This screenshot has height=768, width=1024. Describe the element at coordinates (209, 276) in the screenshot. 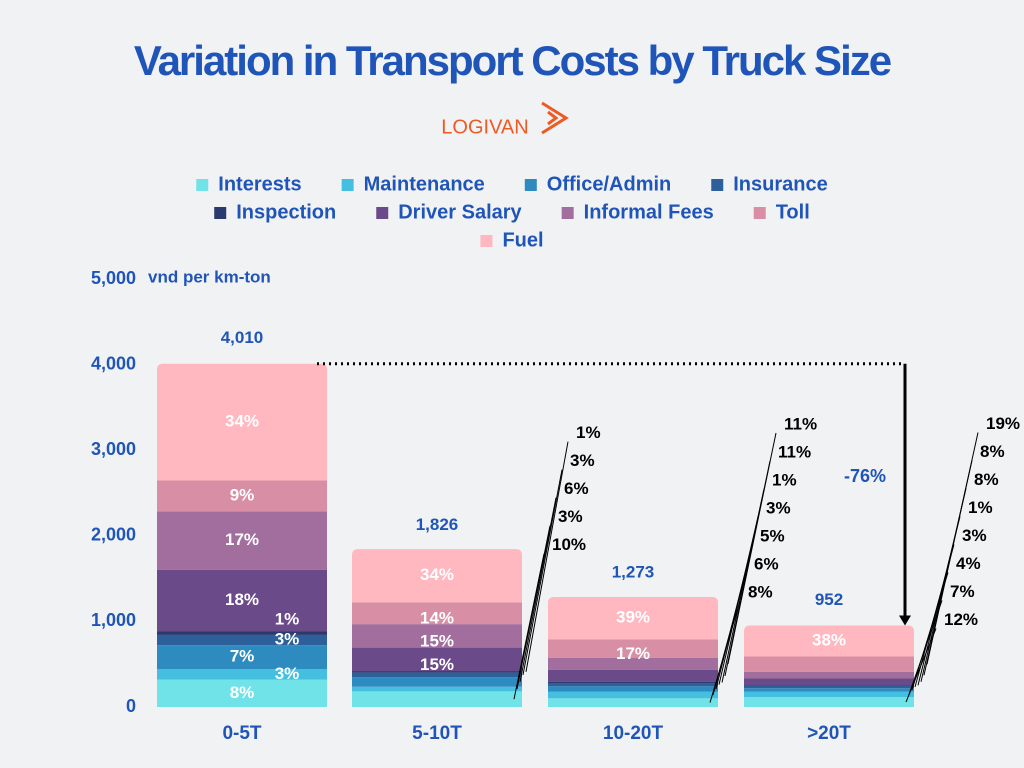

I see `y-axis-label: vnd per km-ton` at that location.